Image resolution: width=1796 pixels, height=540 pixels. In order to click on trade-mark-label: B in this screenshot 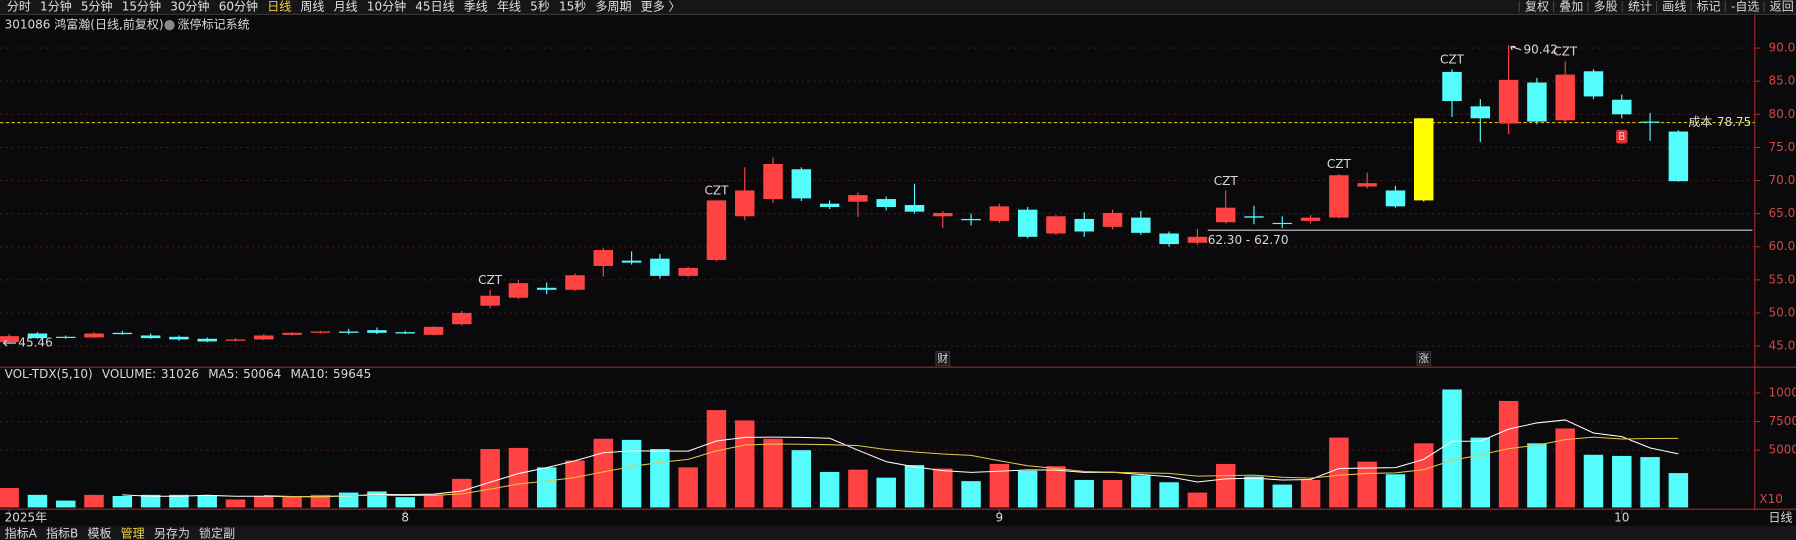, I will do `click(1621, 137)`.